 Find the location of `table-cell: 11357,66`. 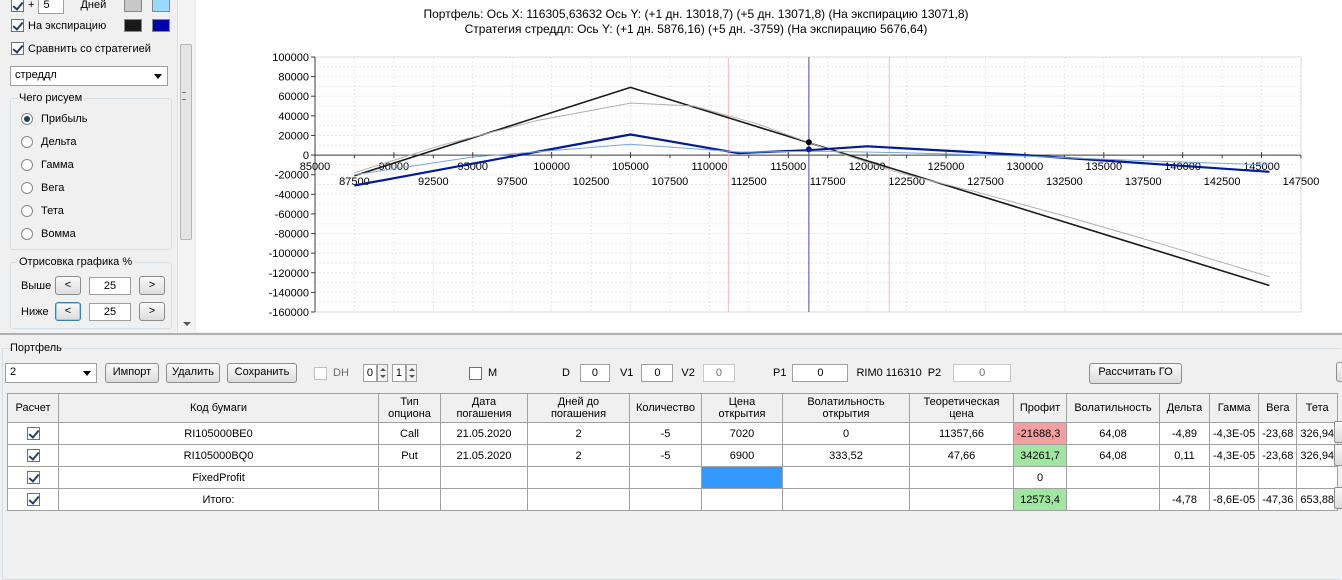

table-cell: 11357,66 is located at coordinates (961, 433).